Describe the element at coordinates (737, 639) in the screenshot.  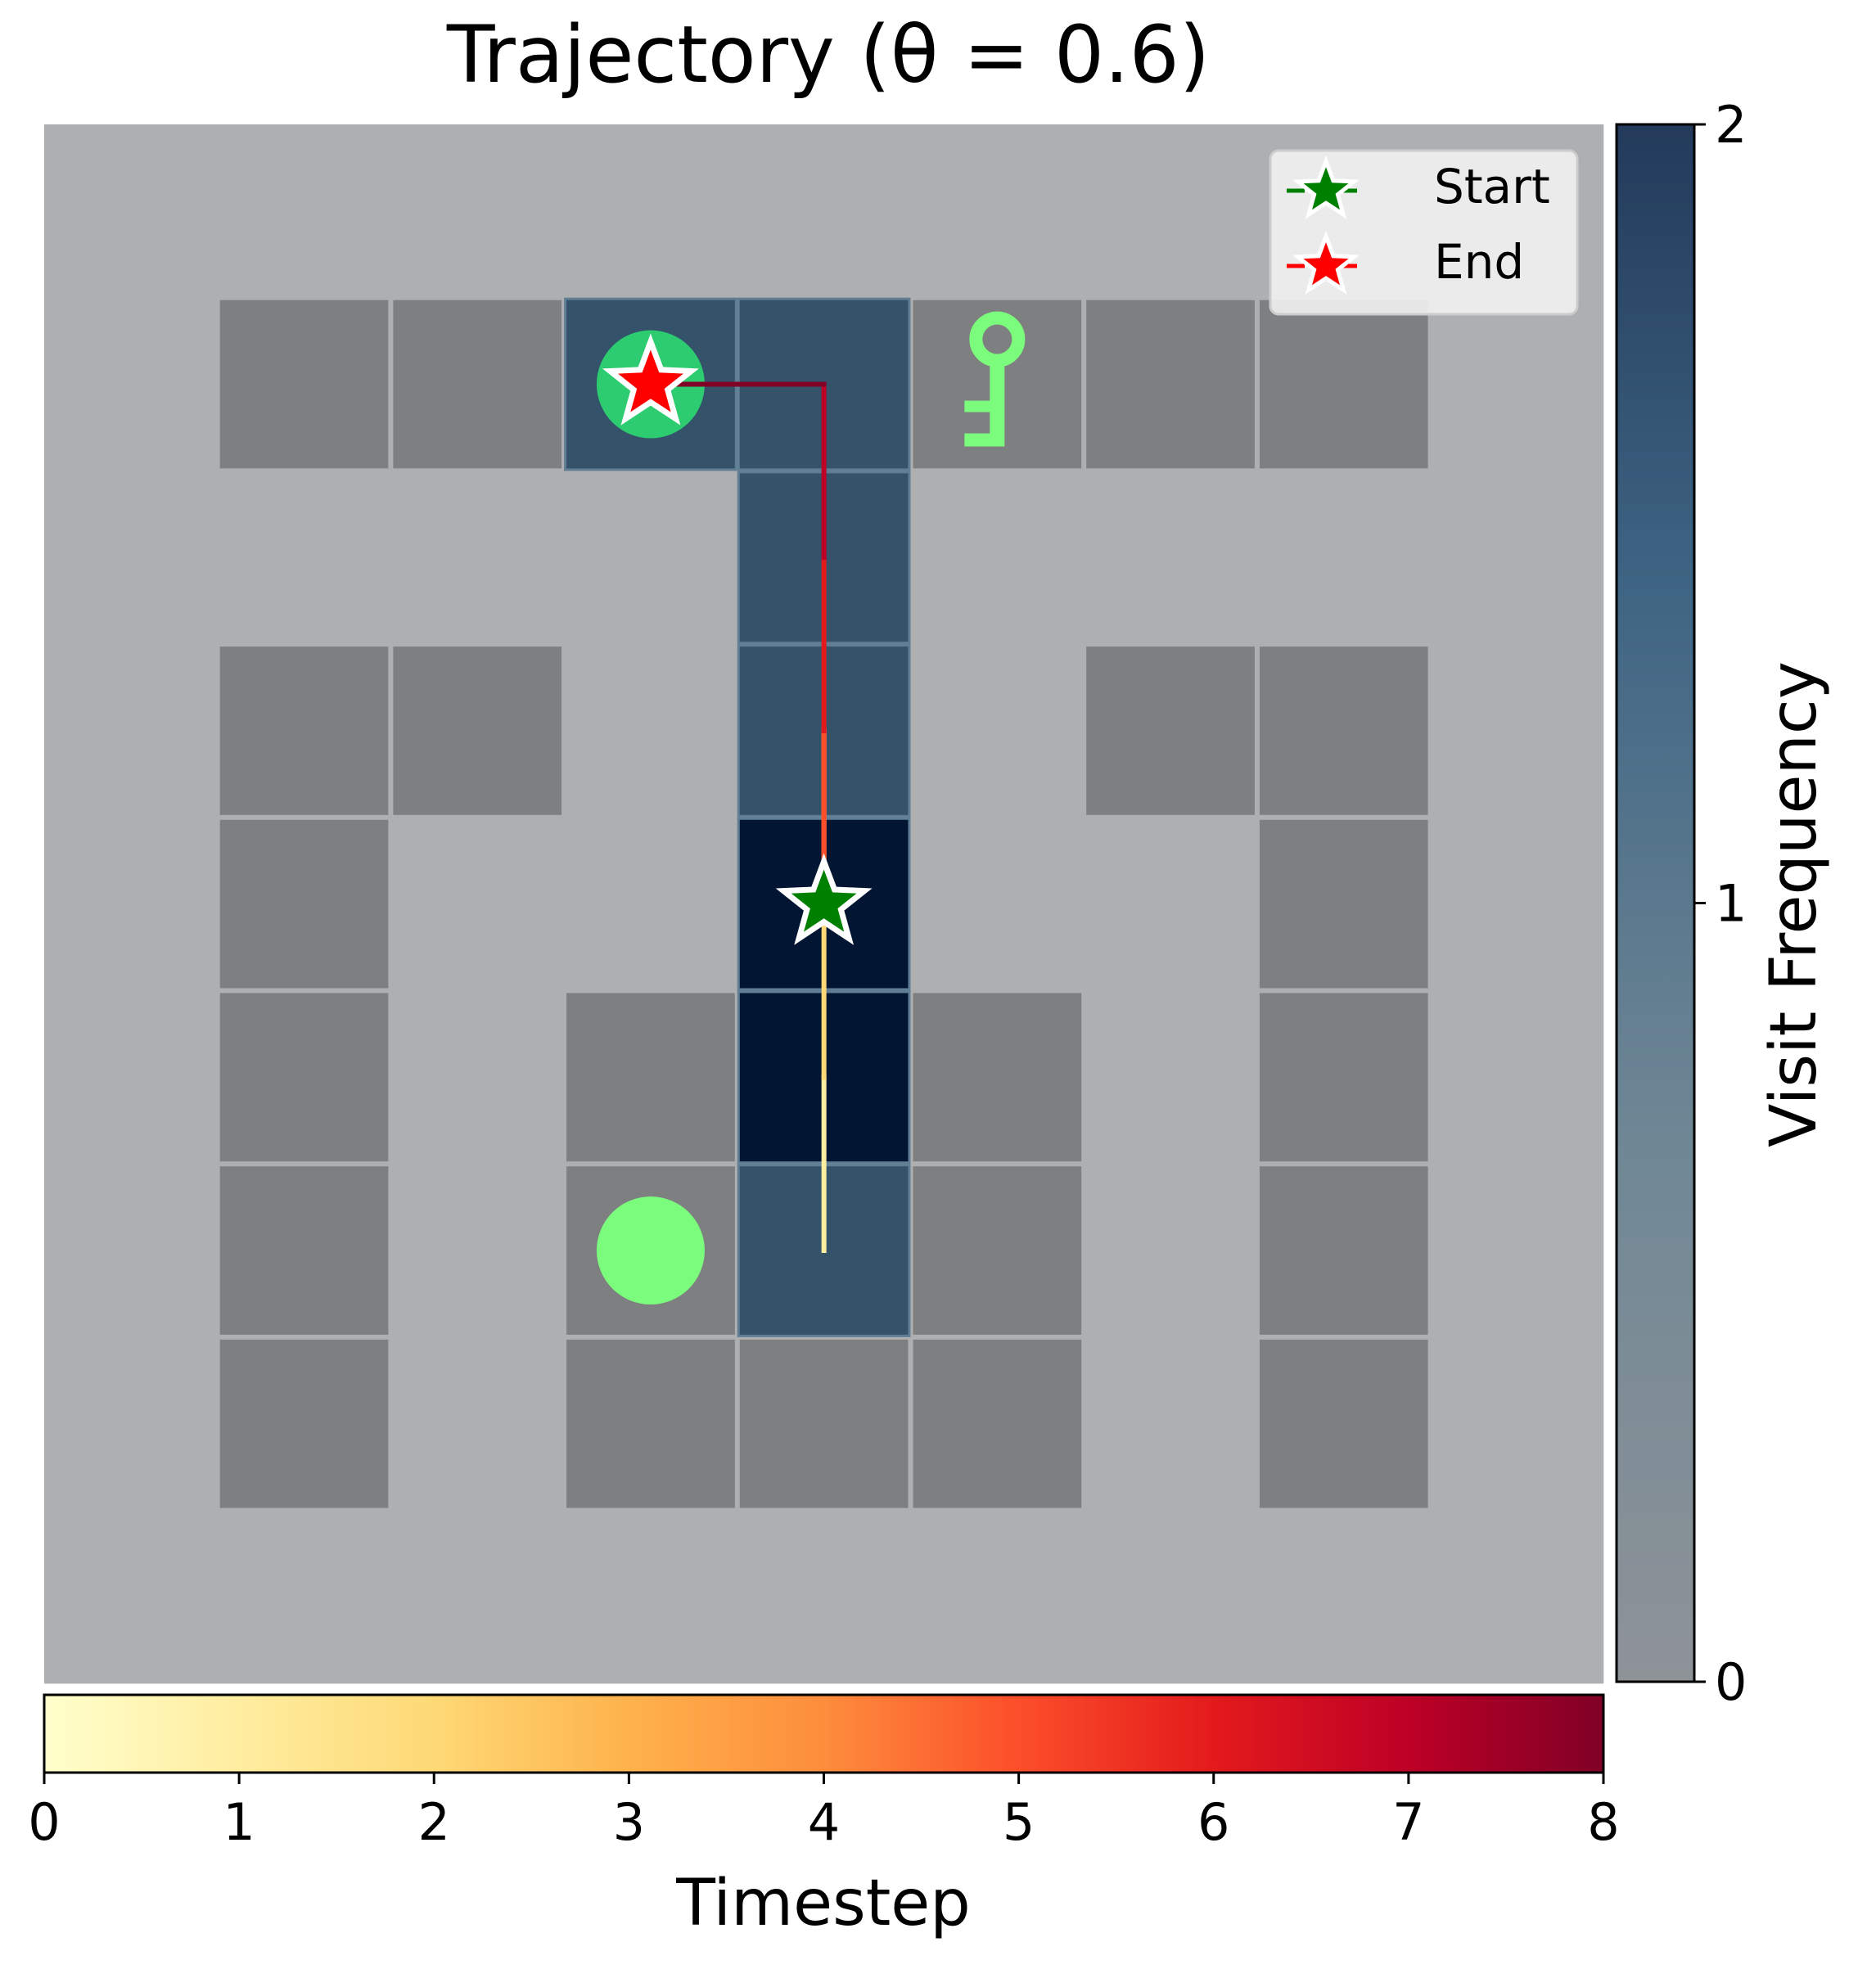
I see `trajectory-markers` at that location.